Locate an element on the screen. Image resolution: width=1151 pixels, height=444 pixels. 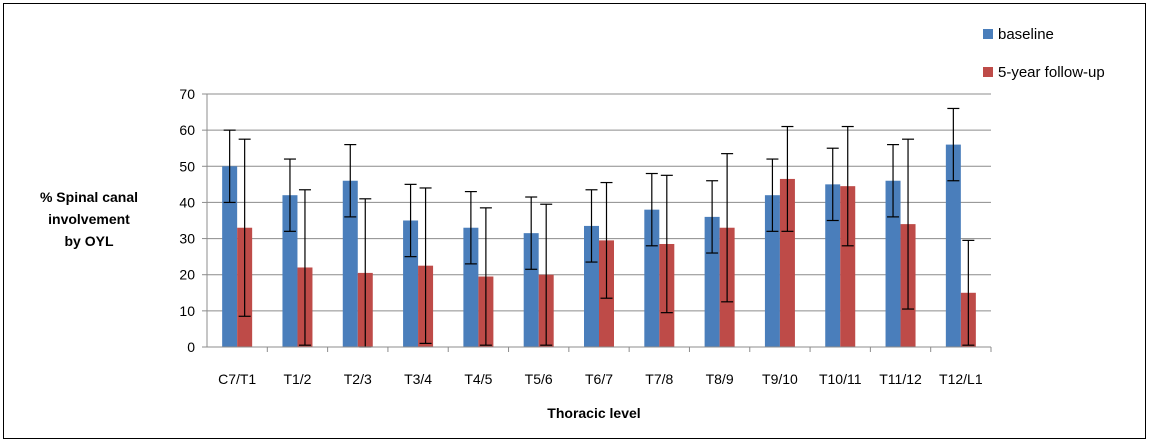
y-tick-label: 60 is located at coordinates (187, 130).